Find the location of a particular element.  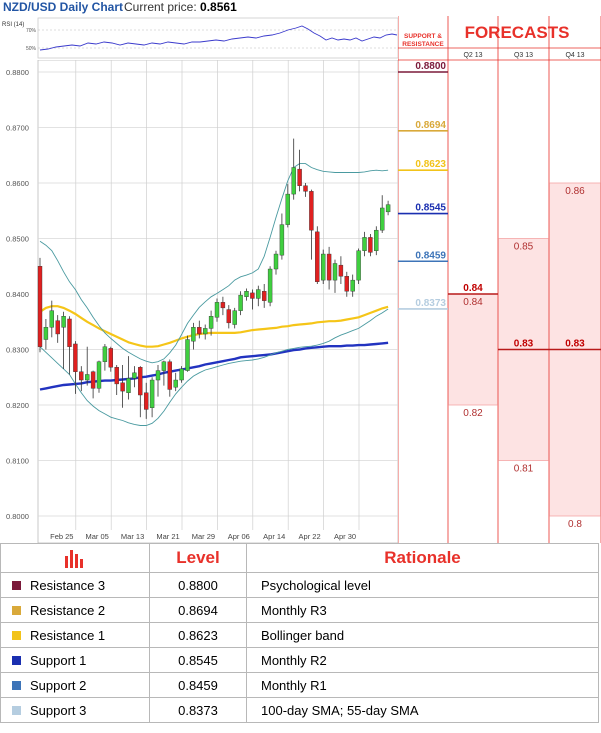

table-header-icon-cell is located at coordinates (75, 558).